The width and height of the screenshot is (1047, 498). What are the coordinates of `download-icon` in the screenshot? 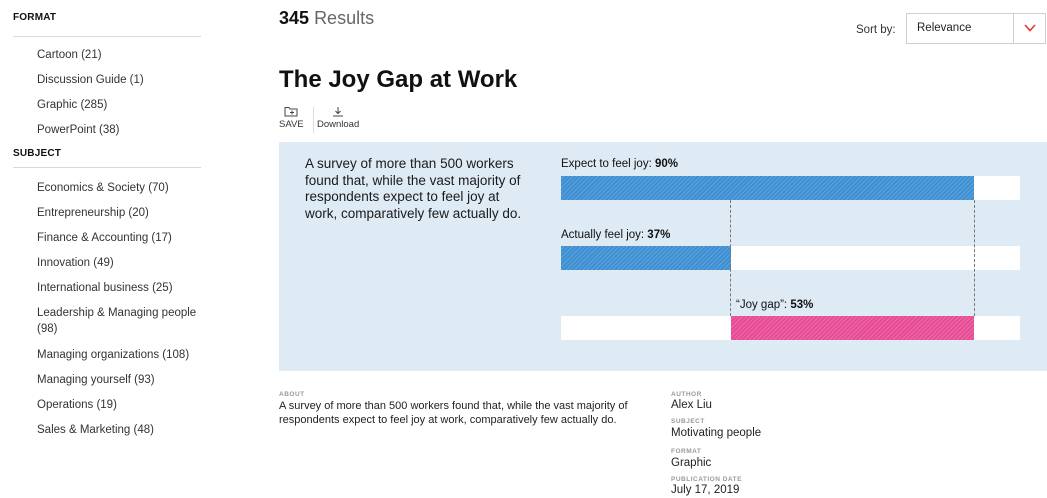 It's located at (338, 112).